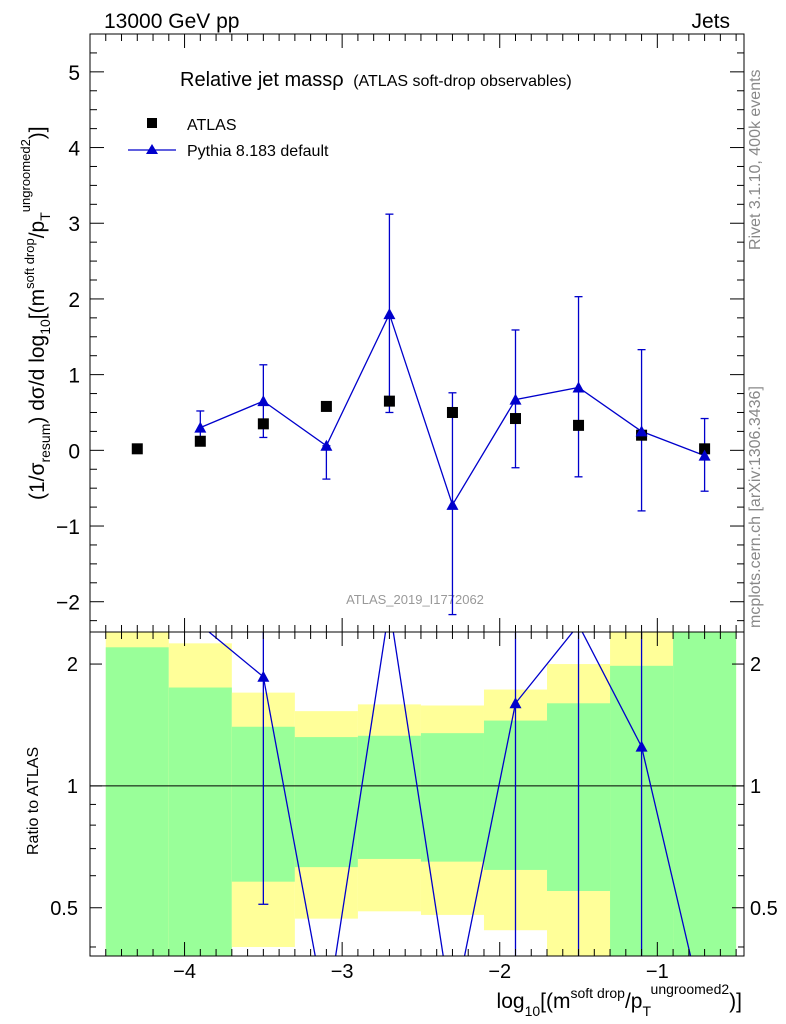 The width and height of the screenshot is (786, 1024). Describe the element at coordinates (74, 300) in the screenshot. I see `main-ytick-label: 2` at that location.